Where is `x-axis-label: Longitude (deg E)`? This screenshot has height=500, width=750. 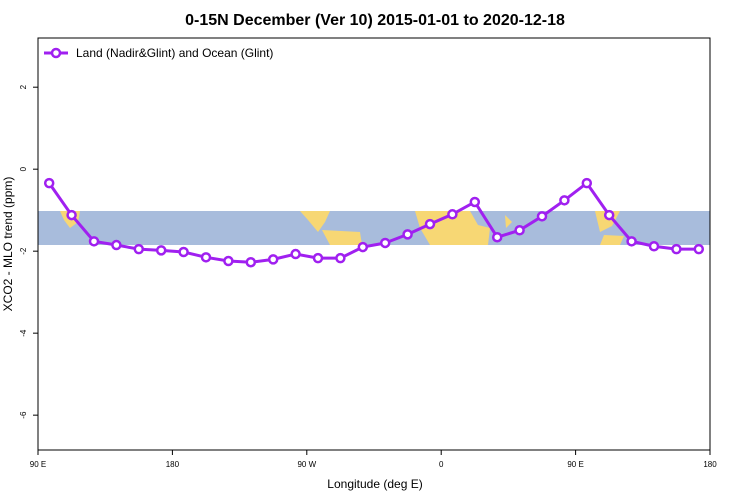 x-axis-label: Longitude (deg E) is located at coordinates (374, 484).